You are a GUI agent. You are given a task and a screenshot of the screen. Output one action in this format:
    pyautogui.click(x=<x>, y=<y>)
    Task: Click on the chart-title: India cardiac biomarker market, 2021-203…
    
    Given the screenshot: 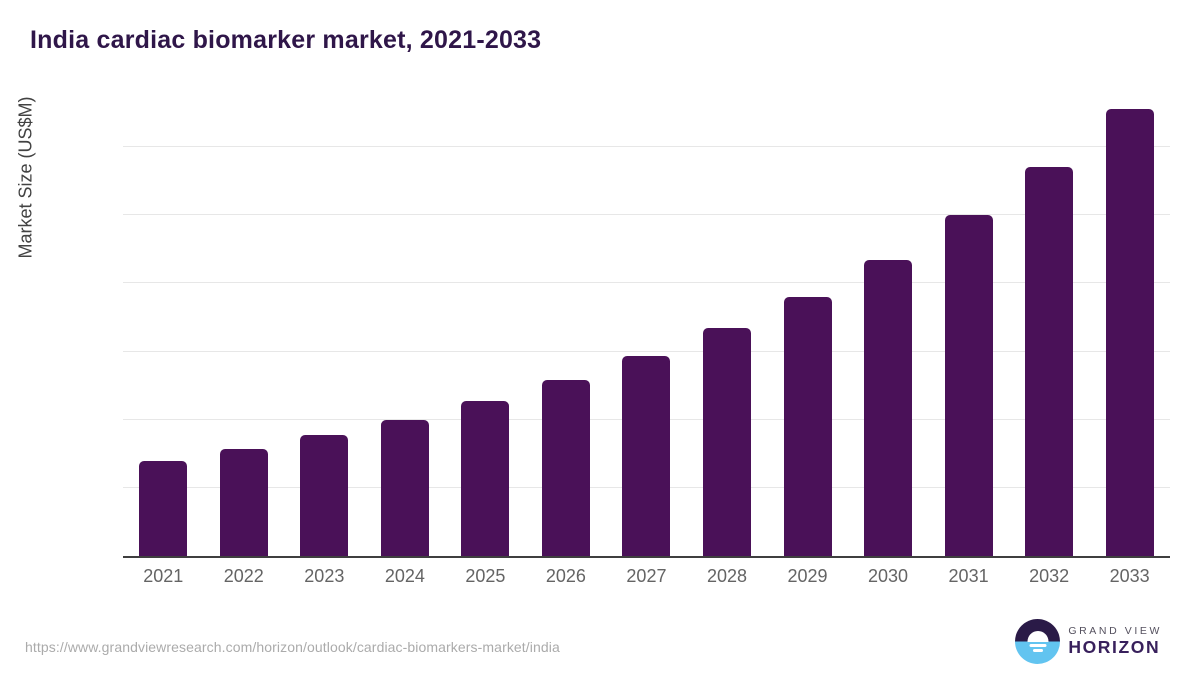 What is the action you would take?
    pyautogui.click(x=286, y=40)
    